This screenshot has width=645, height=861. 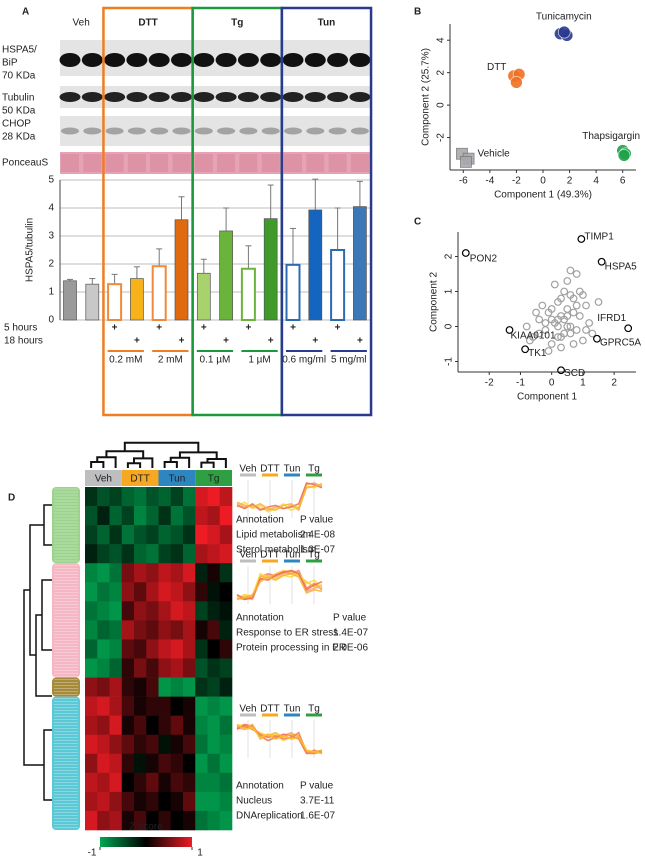 What do you see at coordinates (338, 328) in the screenshot?
I see `treatment-mark: +` at bounding box center [338, 328].